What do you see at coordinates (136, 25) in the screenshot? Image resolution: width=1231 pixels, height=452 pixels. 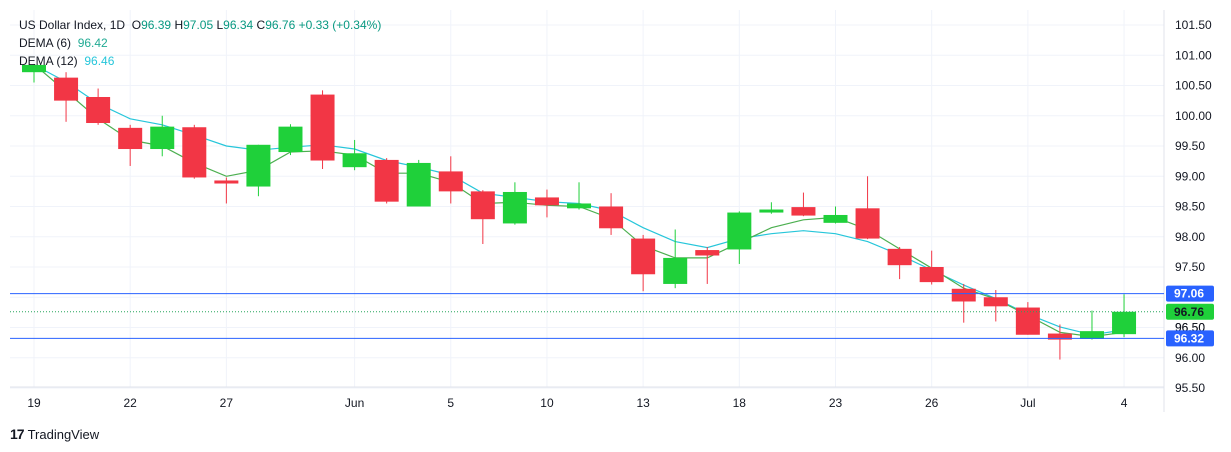 I see `open-label: O` at bounding box center [136, 25].